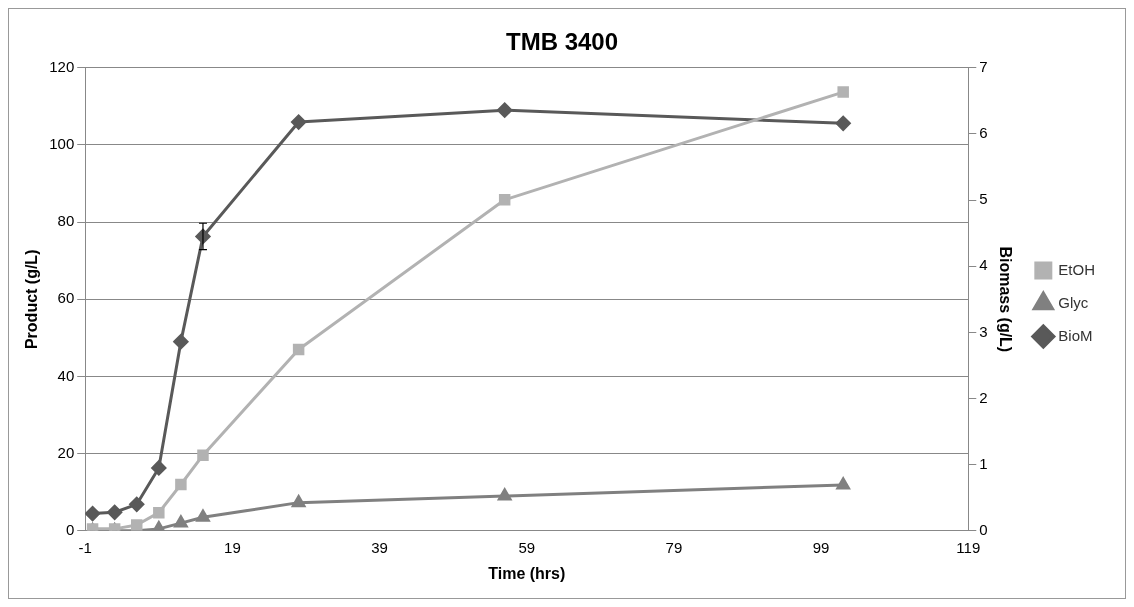 Image resolution: width=1134 pixels, height=607 pixels. I want to click on y-tick-label: 40, so click(66, 375).